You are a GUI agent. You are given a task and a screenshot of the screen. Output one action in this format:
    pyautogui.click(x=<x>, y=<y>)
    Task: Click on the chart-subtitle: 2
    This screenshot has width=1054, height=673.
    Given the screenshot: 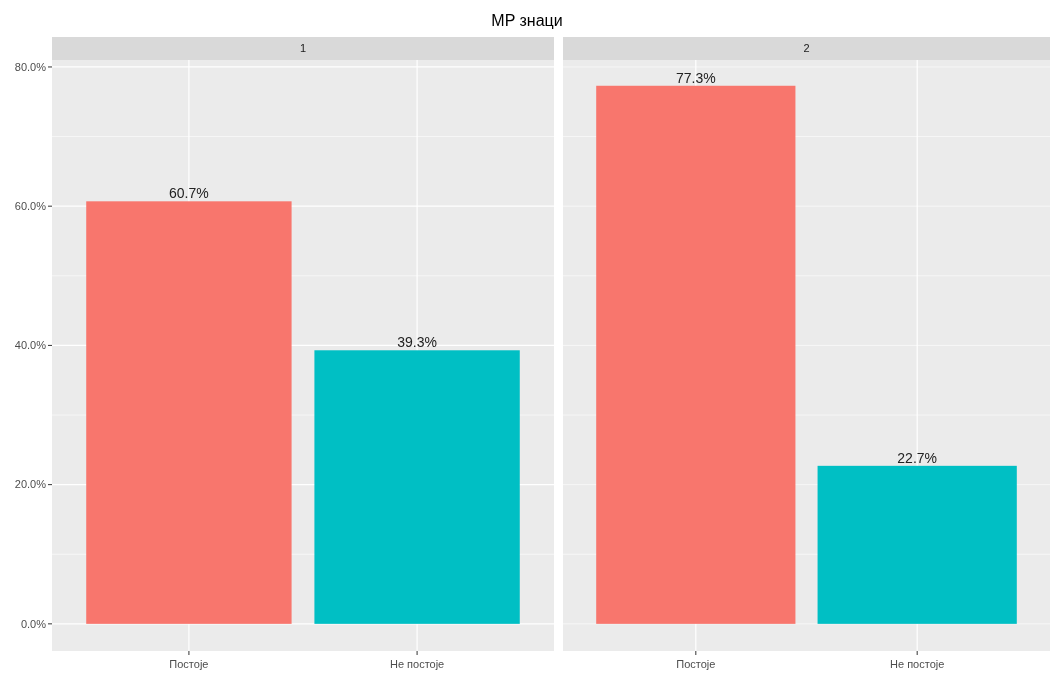 What is the action you would take?
    pyautogui.click(x=806, y=48)
    